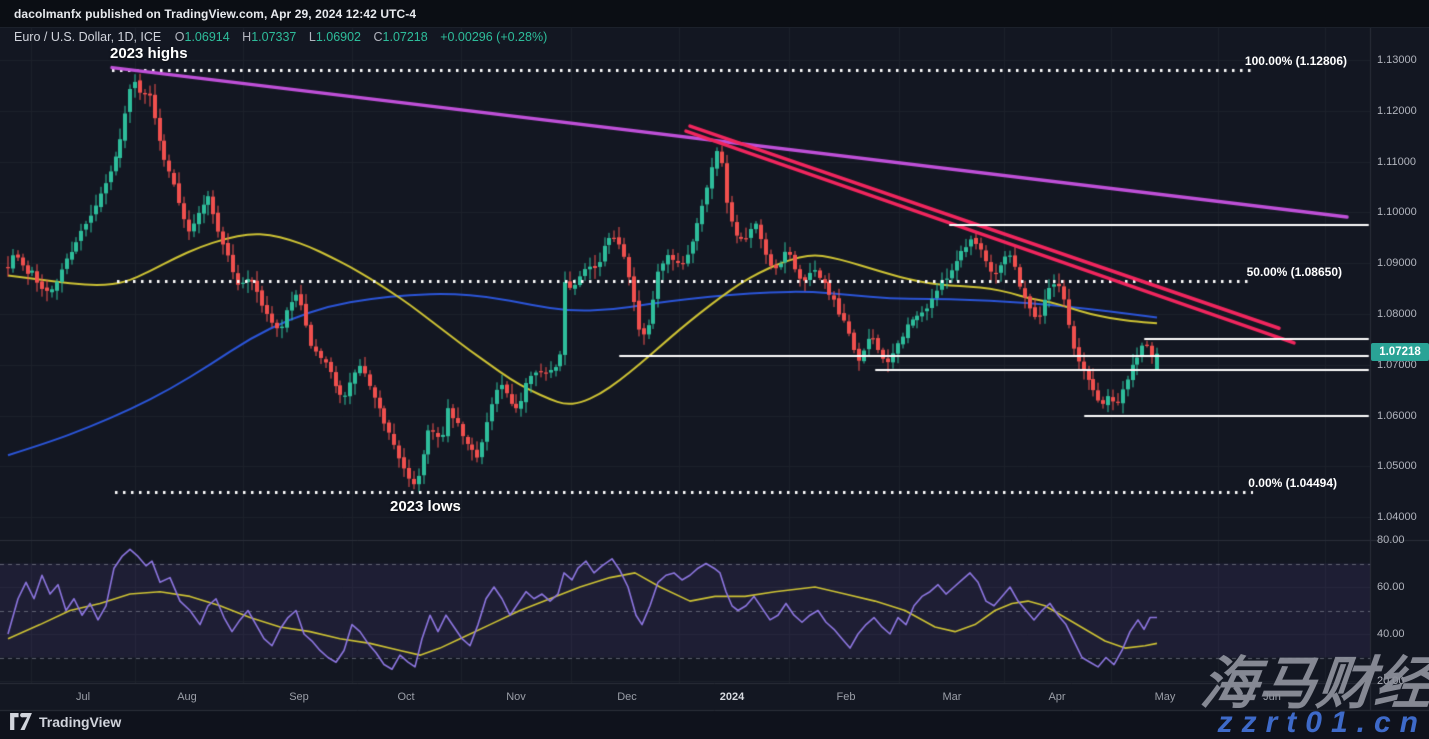 Image resolution: width=1429 pixels, height=739 pixels. What do you see at coordinates (1313, 684) in the screenshot?
I see `watermark-chinese: 海马财经` at bounding box center [1313, 684].